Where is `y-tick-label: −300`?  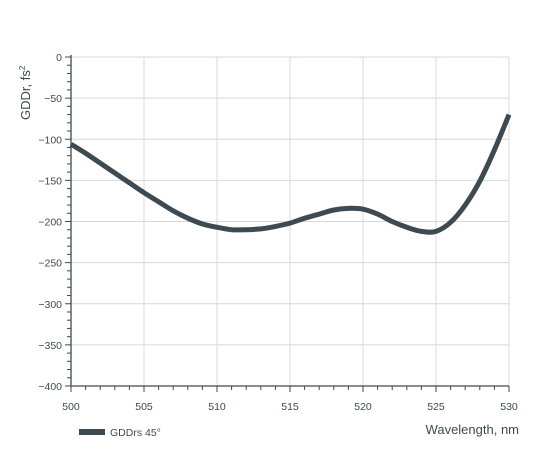 y-tick-label: −300 is located at coordinates (50, 305).